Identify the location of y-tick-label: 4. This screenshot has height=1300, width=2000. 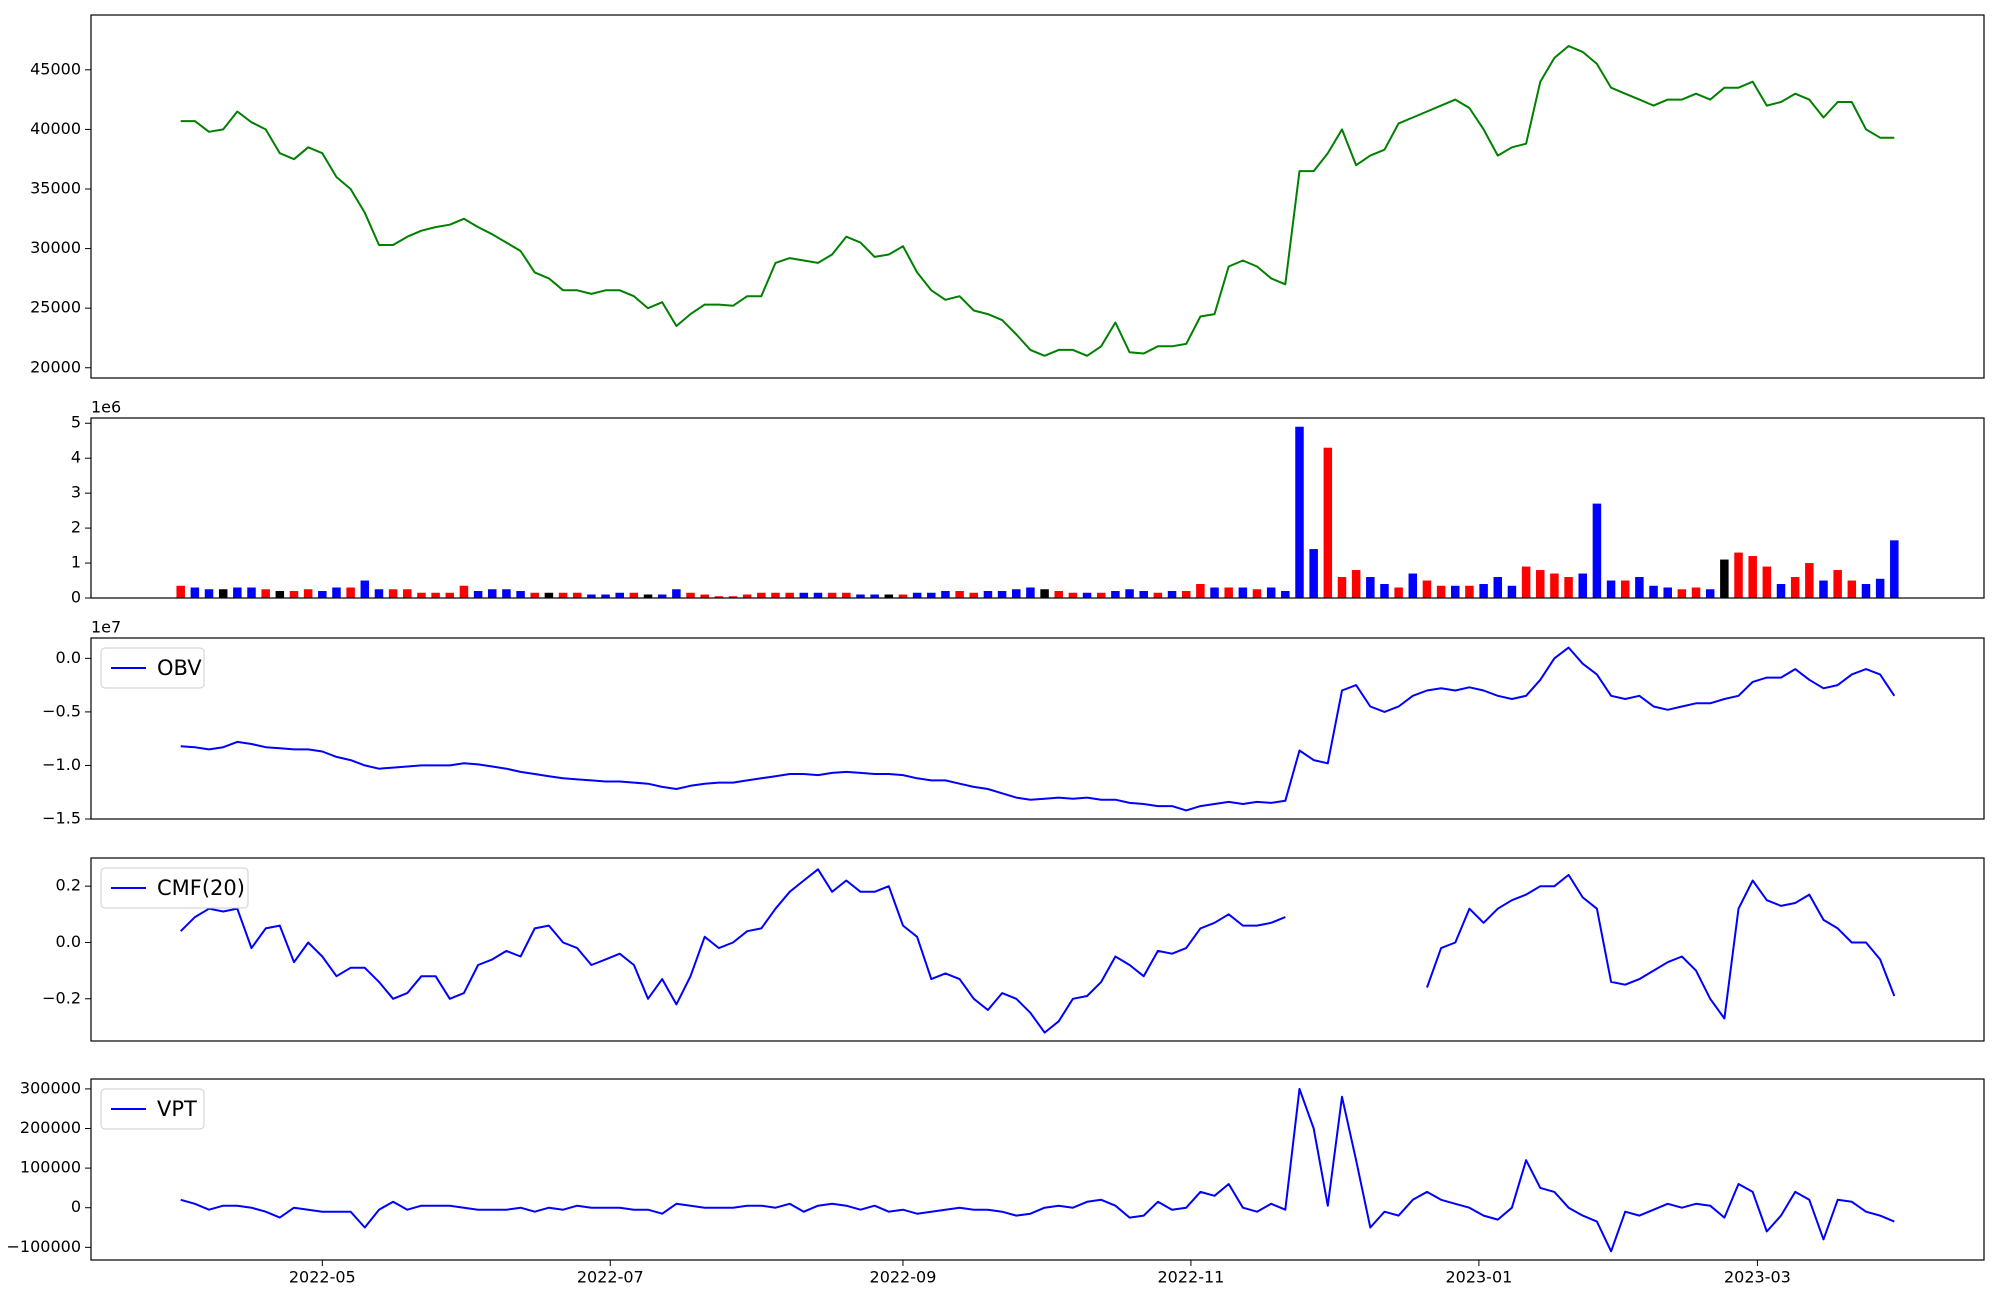
(76, 457).